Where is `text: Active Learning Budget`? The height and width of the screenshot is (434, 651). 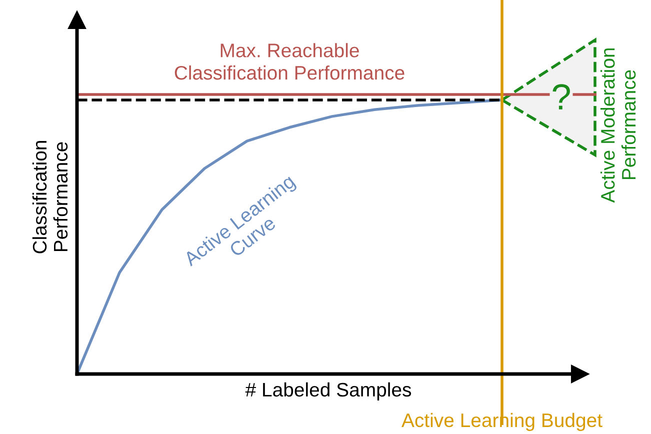 text: Active Learning Budget is located at coordinates (502, 421).